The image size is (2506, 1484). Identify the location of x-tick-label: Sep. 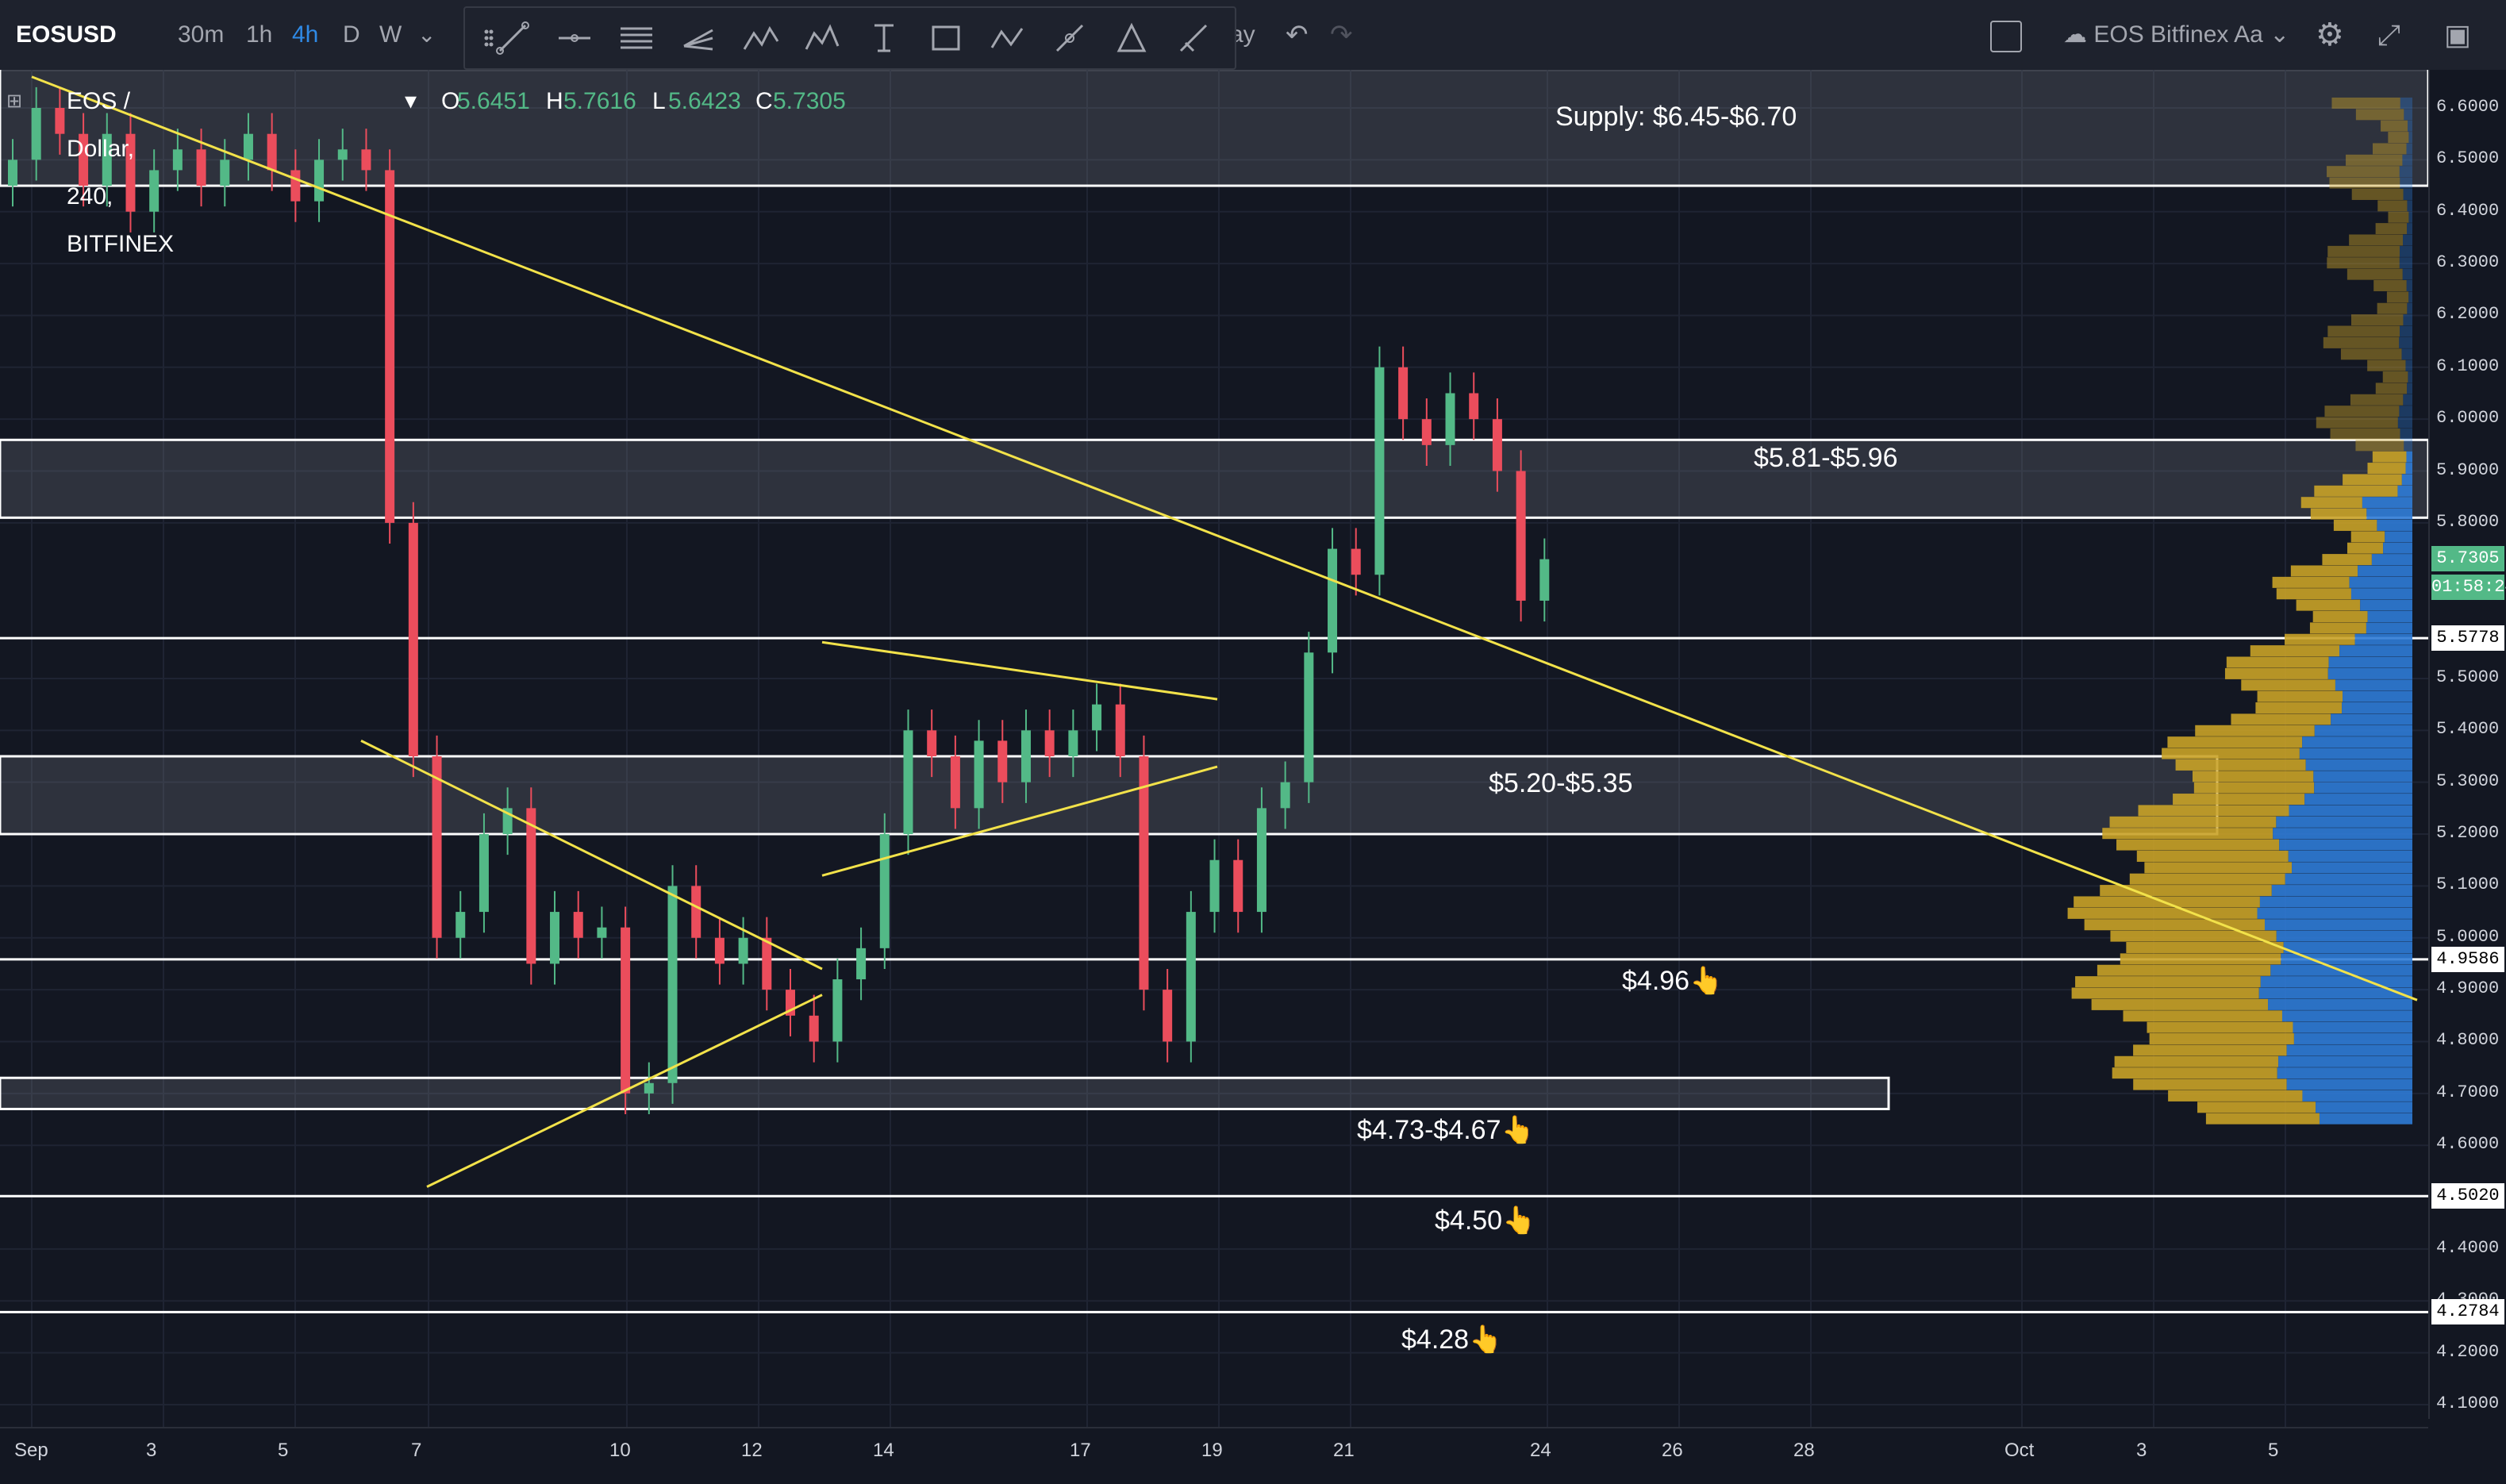
(31, 1450).